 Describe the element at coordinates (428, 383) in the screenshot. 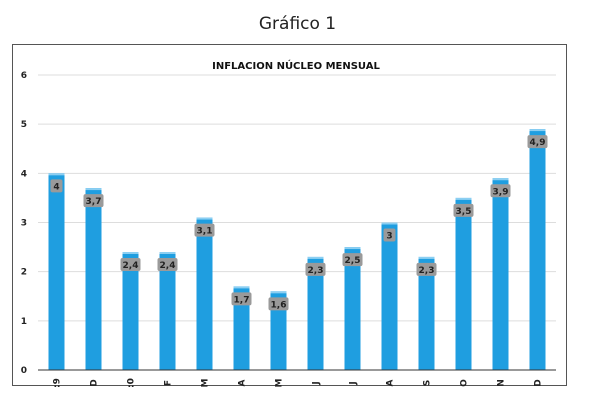

I see `x-tick-label: S` at that location.